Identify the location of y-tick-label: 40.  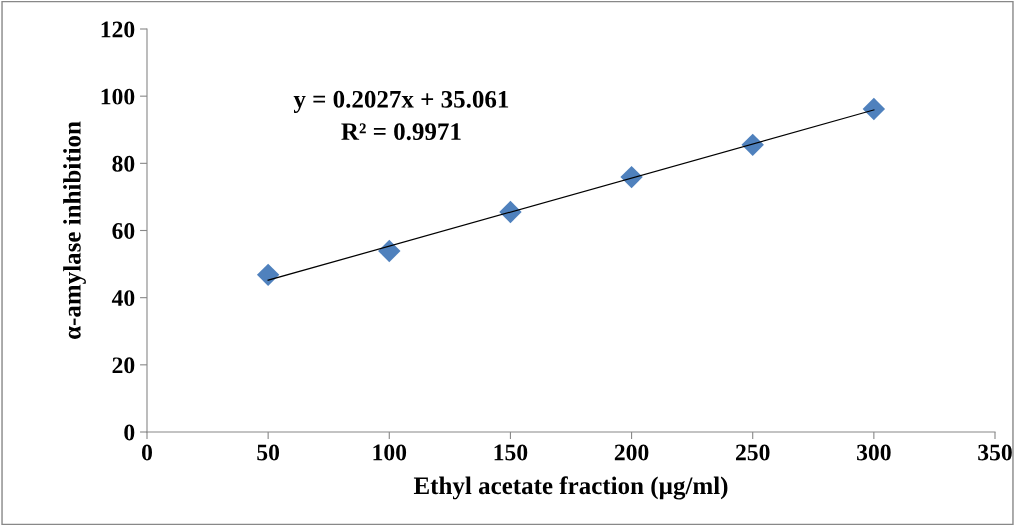
(123, 298).